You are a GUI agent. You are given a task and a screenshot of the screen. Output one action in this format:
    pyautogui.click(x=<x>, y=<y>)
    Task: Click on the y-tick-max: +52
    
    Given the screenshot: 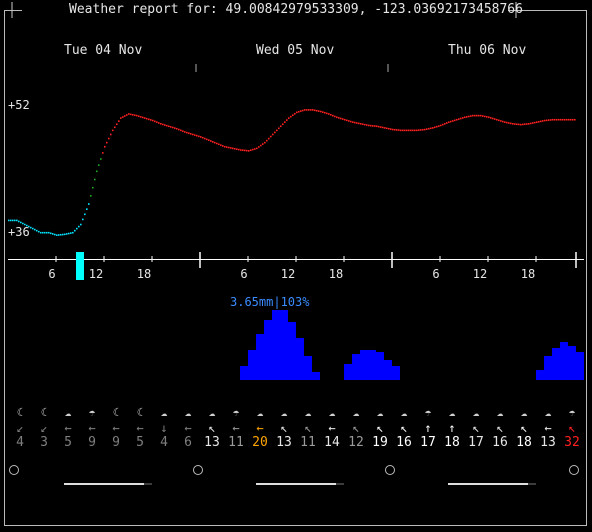 What is the action you would take?
    pyautogui.click(x=19, y=105)
    